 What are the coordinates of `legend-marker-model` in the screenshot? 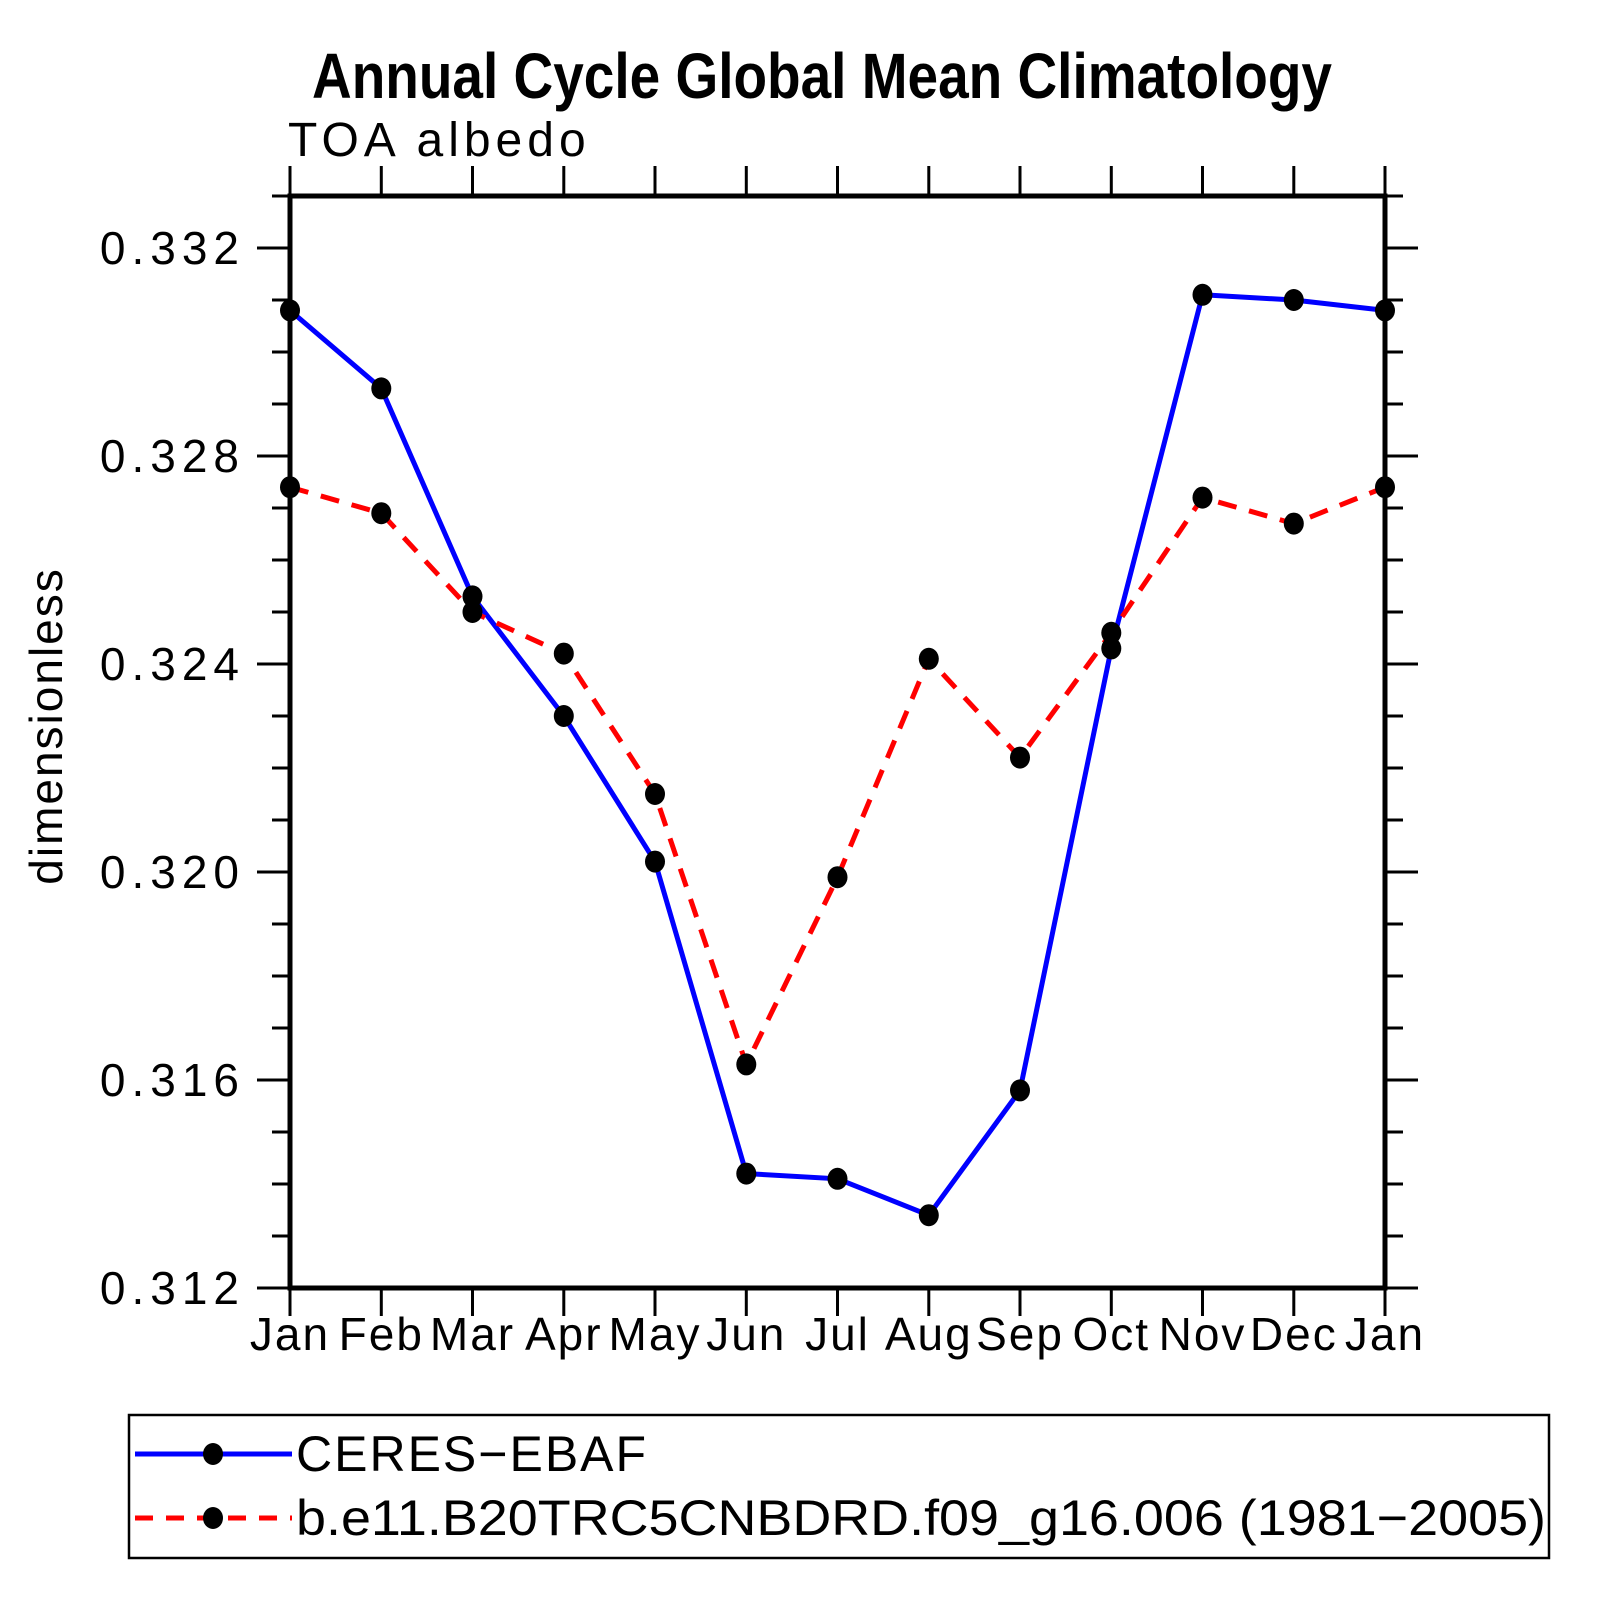 It's located at (213, 1518).